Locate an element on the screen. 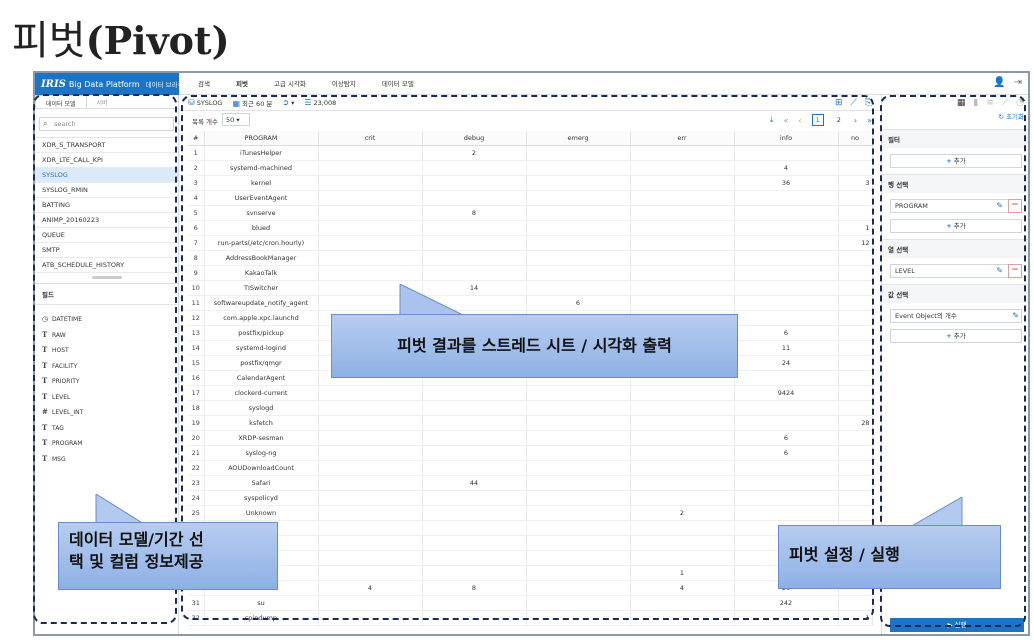  column-header: info is located at coordinates (786, 138).